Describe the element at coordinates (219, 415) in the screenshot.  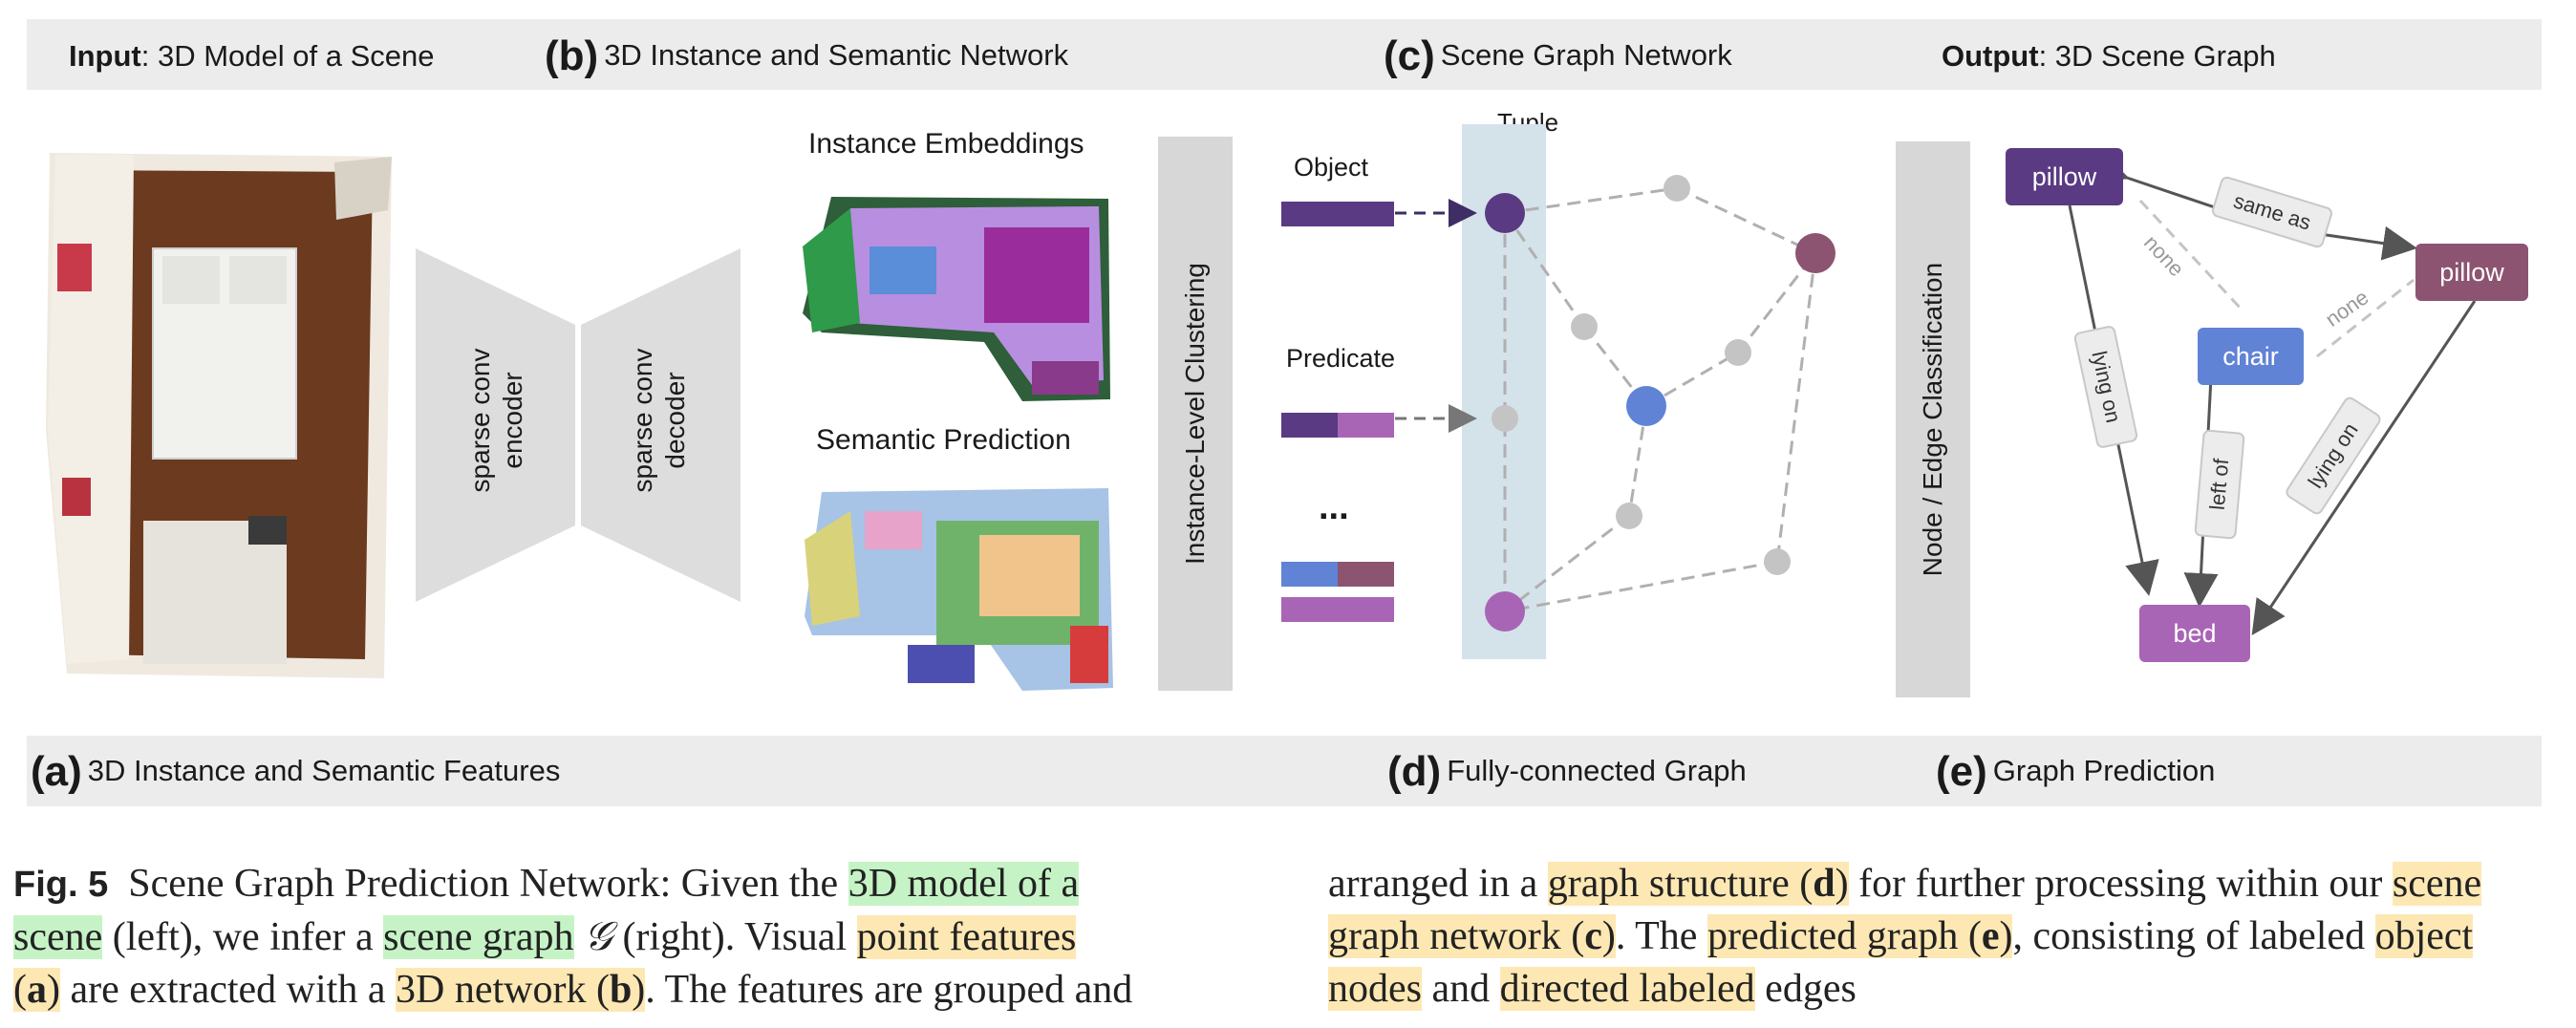
I see `scene-3d-model` at that location.